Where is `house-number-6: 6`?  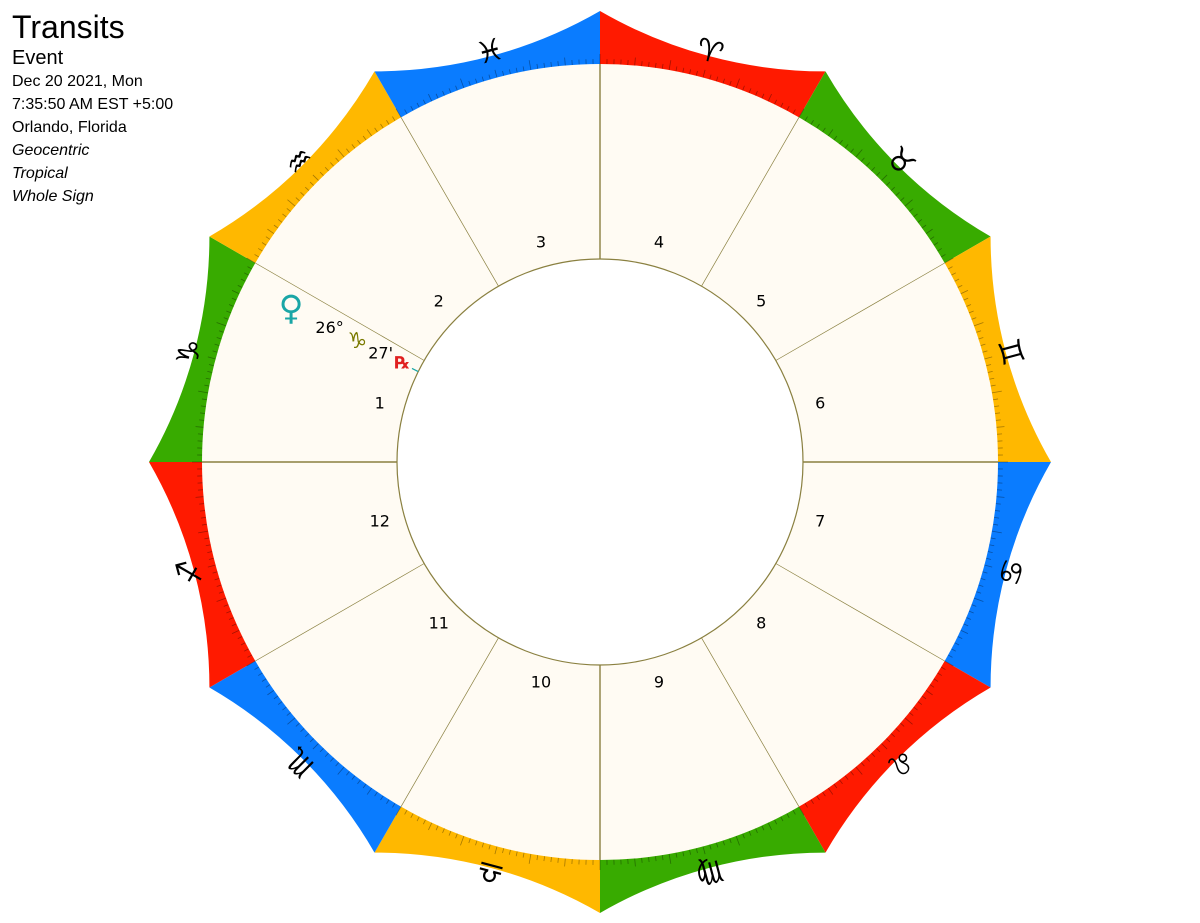
house-number-6: 6 is located at coordinates (820, 402).